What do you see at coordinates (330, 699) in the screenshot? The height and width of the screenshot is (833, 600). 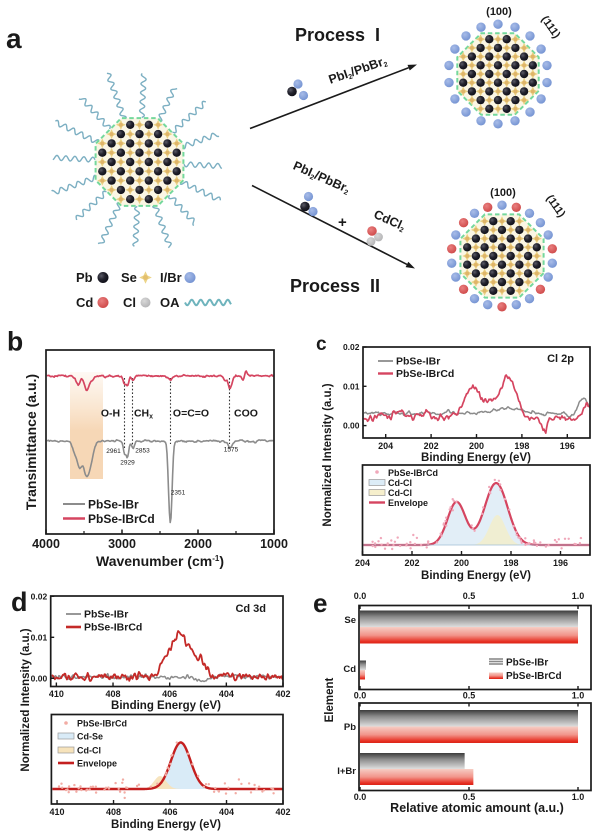 I see `svg-text: Element` at bounding box center [330, 699].